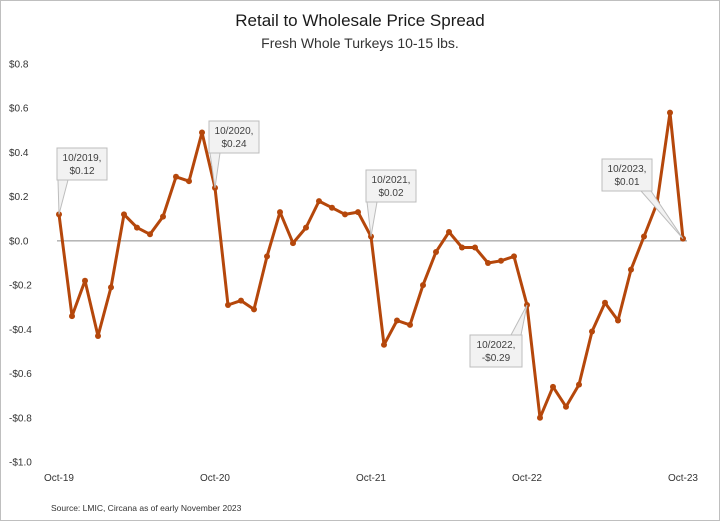 The image size is (720, 521). What do you see at coordinates (81, 171) in the screenshot?
I see `callout-value: $0.12` at bounding box center [81, 171].